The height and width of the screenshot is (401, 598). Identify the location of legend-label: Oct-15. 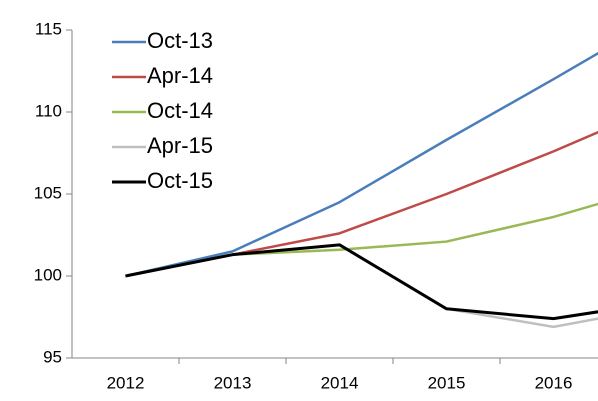
(180, 180).